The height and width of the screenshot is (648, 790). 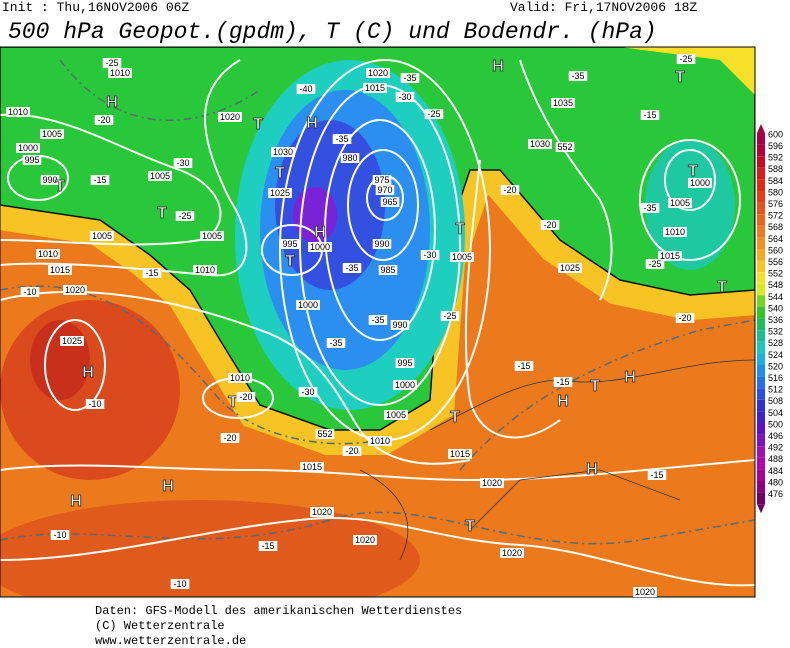 What do you see at coordinates (775, 181) in the screenshot?
I see `colorbar-label: 584` at bounding box center [775, 181].